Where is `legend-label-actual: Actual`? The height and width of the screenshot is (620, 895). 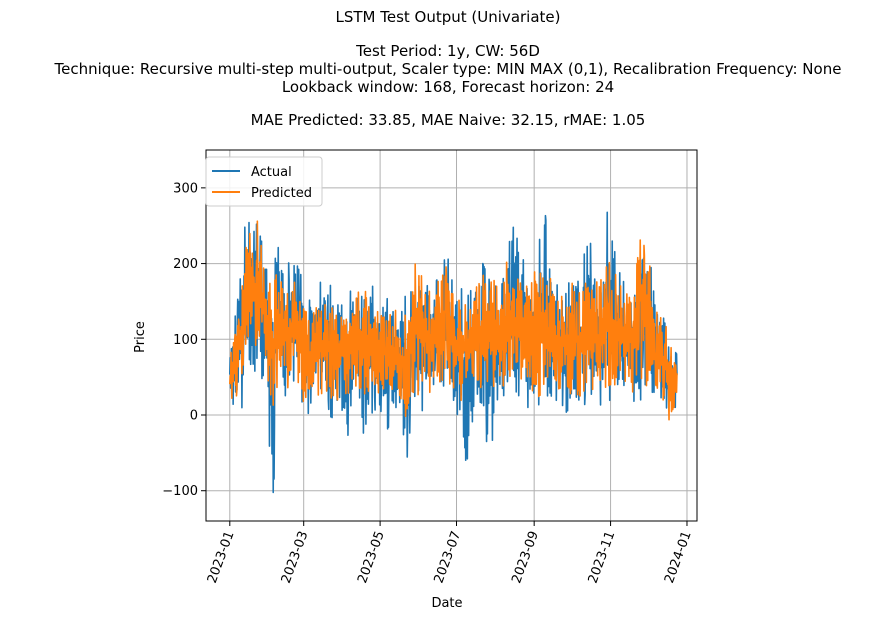 legend-label-actual: Actual is located at coordinates (271, 172).